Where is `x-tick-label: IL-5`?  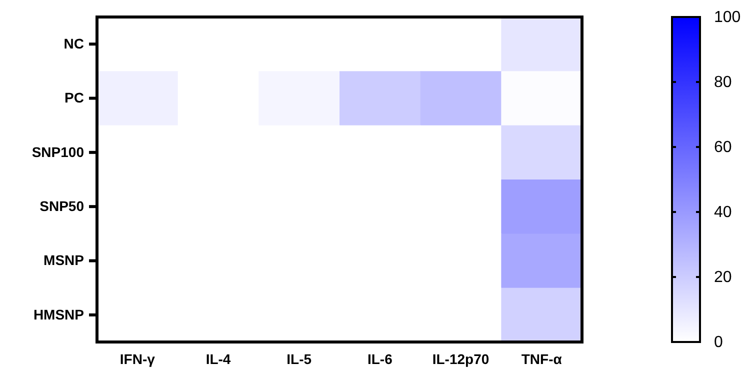 x-tick-label: IL-5 is located at coordinates (299, 358).